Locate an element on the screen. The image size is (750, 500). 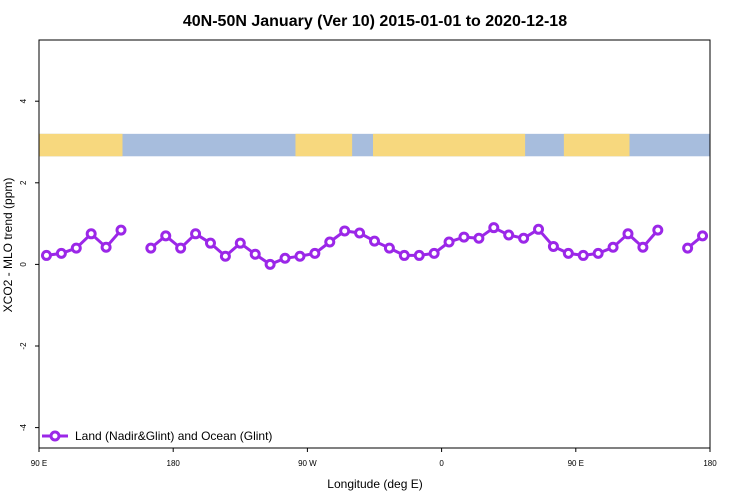
map-band is located at coordinates (374, 145).